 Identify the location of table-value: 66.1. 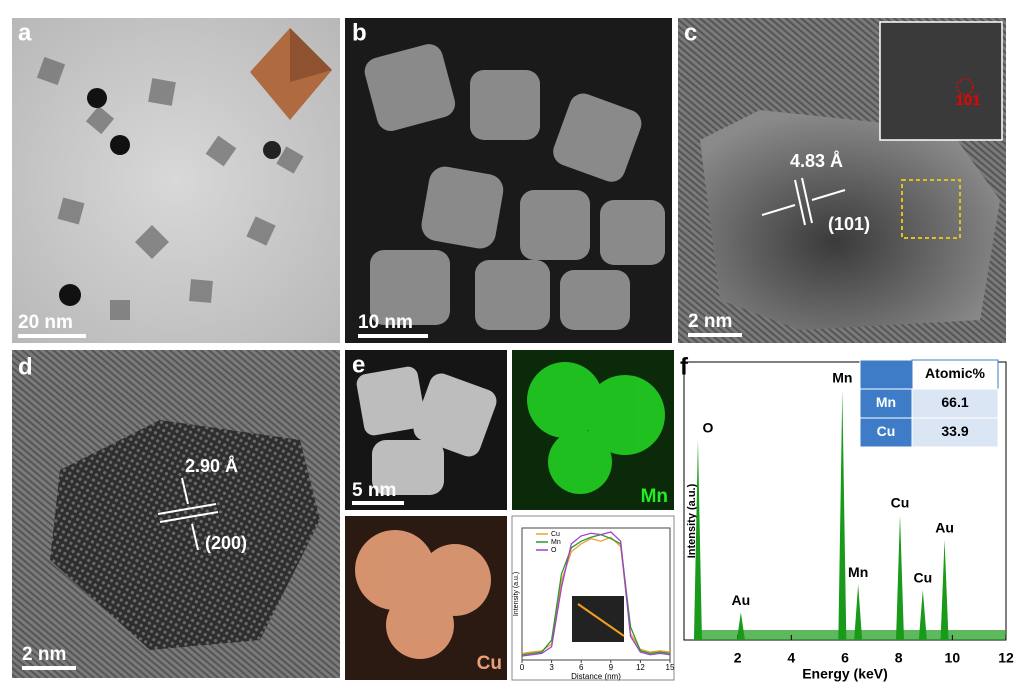
(954, 402).